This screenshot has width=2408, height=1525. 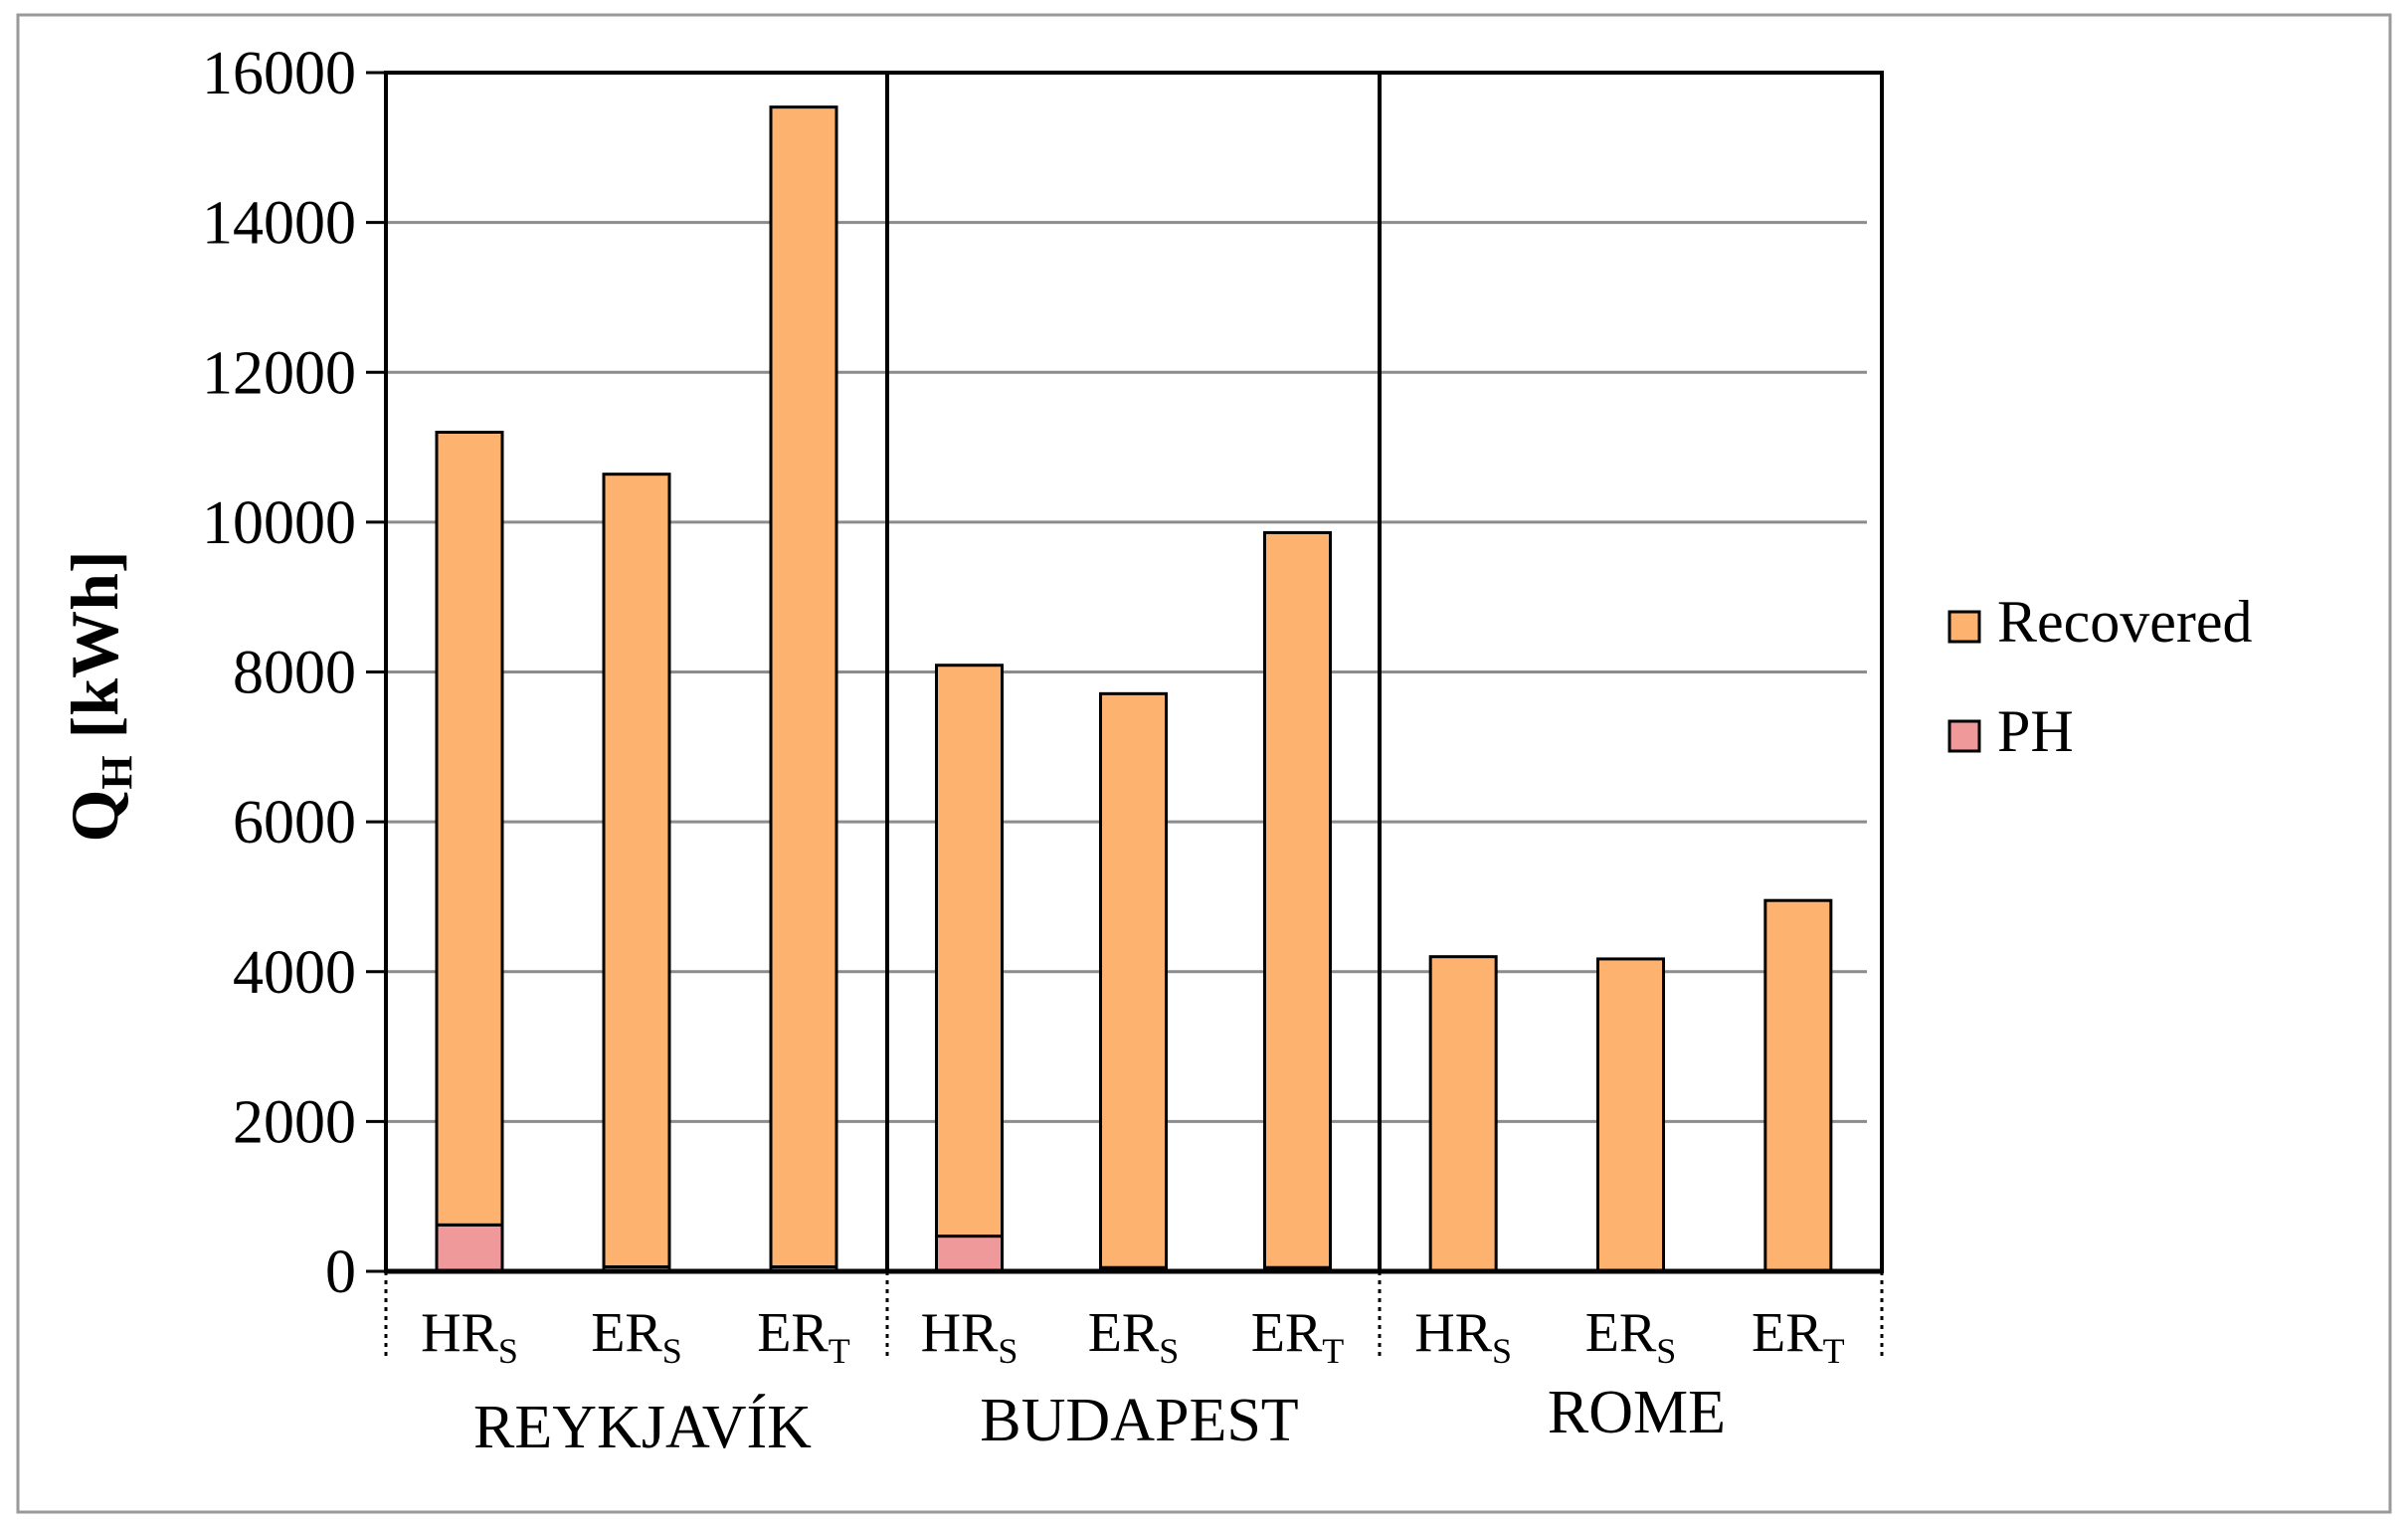 What do you see at coordinates (279, 73) in the screenshot?
I see `y-tick-label: 16000` at bounding box center [279, 73].